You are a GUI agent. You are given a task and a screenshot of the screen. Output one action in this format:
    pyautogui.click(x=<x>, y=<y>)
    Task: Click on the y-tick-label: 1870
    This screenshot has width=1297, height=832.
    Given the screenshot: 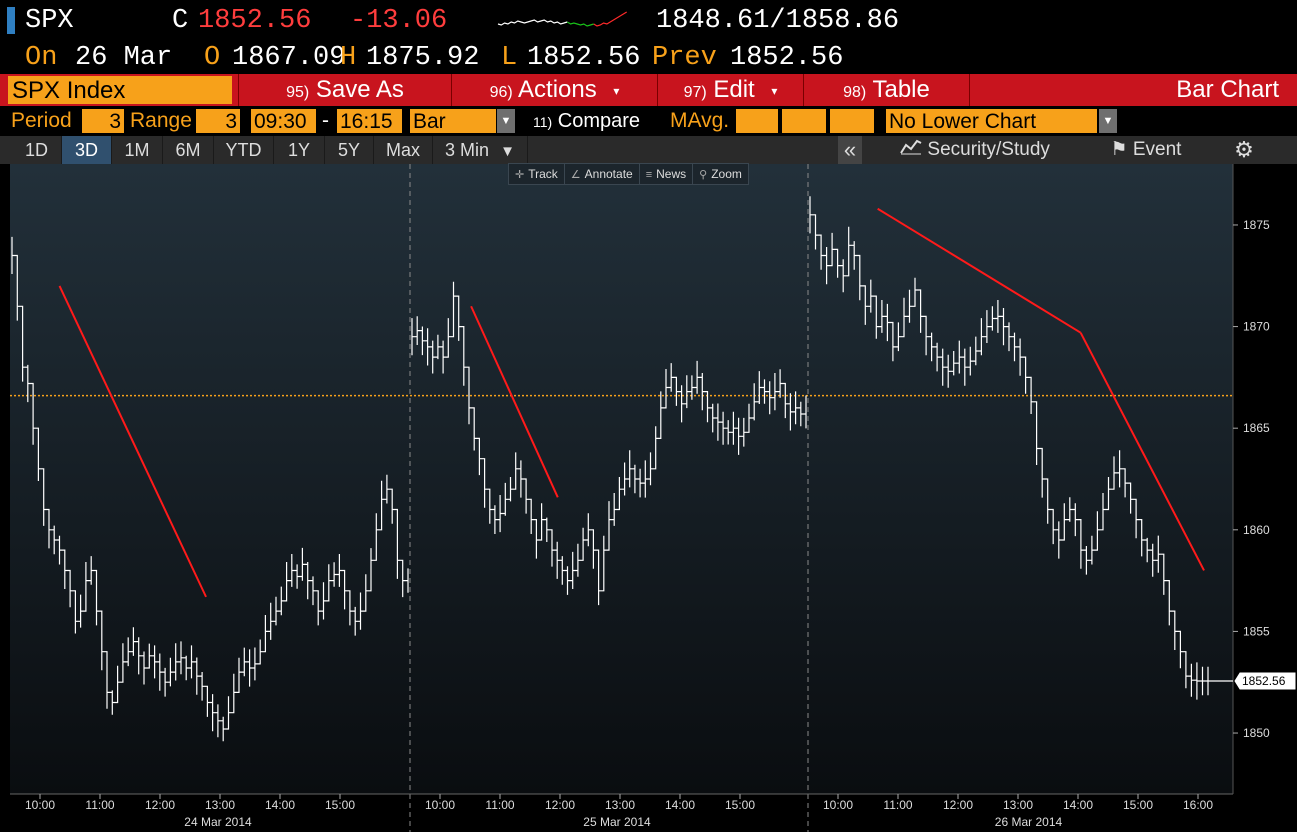 What is the action you would take?
    pyautogui.click(x=1256, y=327)
    